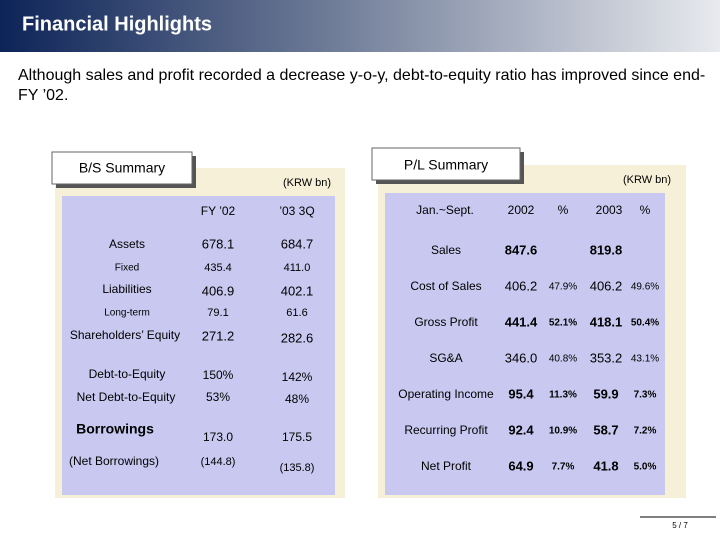  What do you see at coordinates (645, 467) in the screenshot?
I see `pl-cell: 5.0%` at bounding box center [645, 467].